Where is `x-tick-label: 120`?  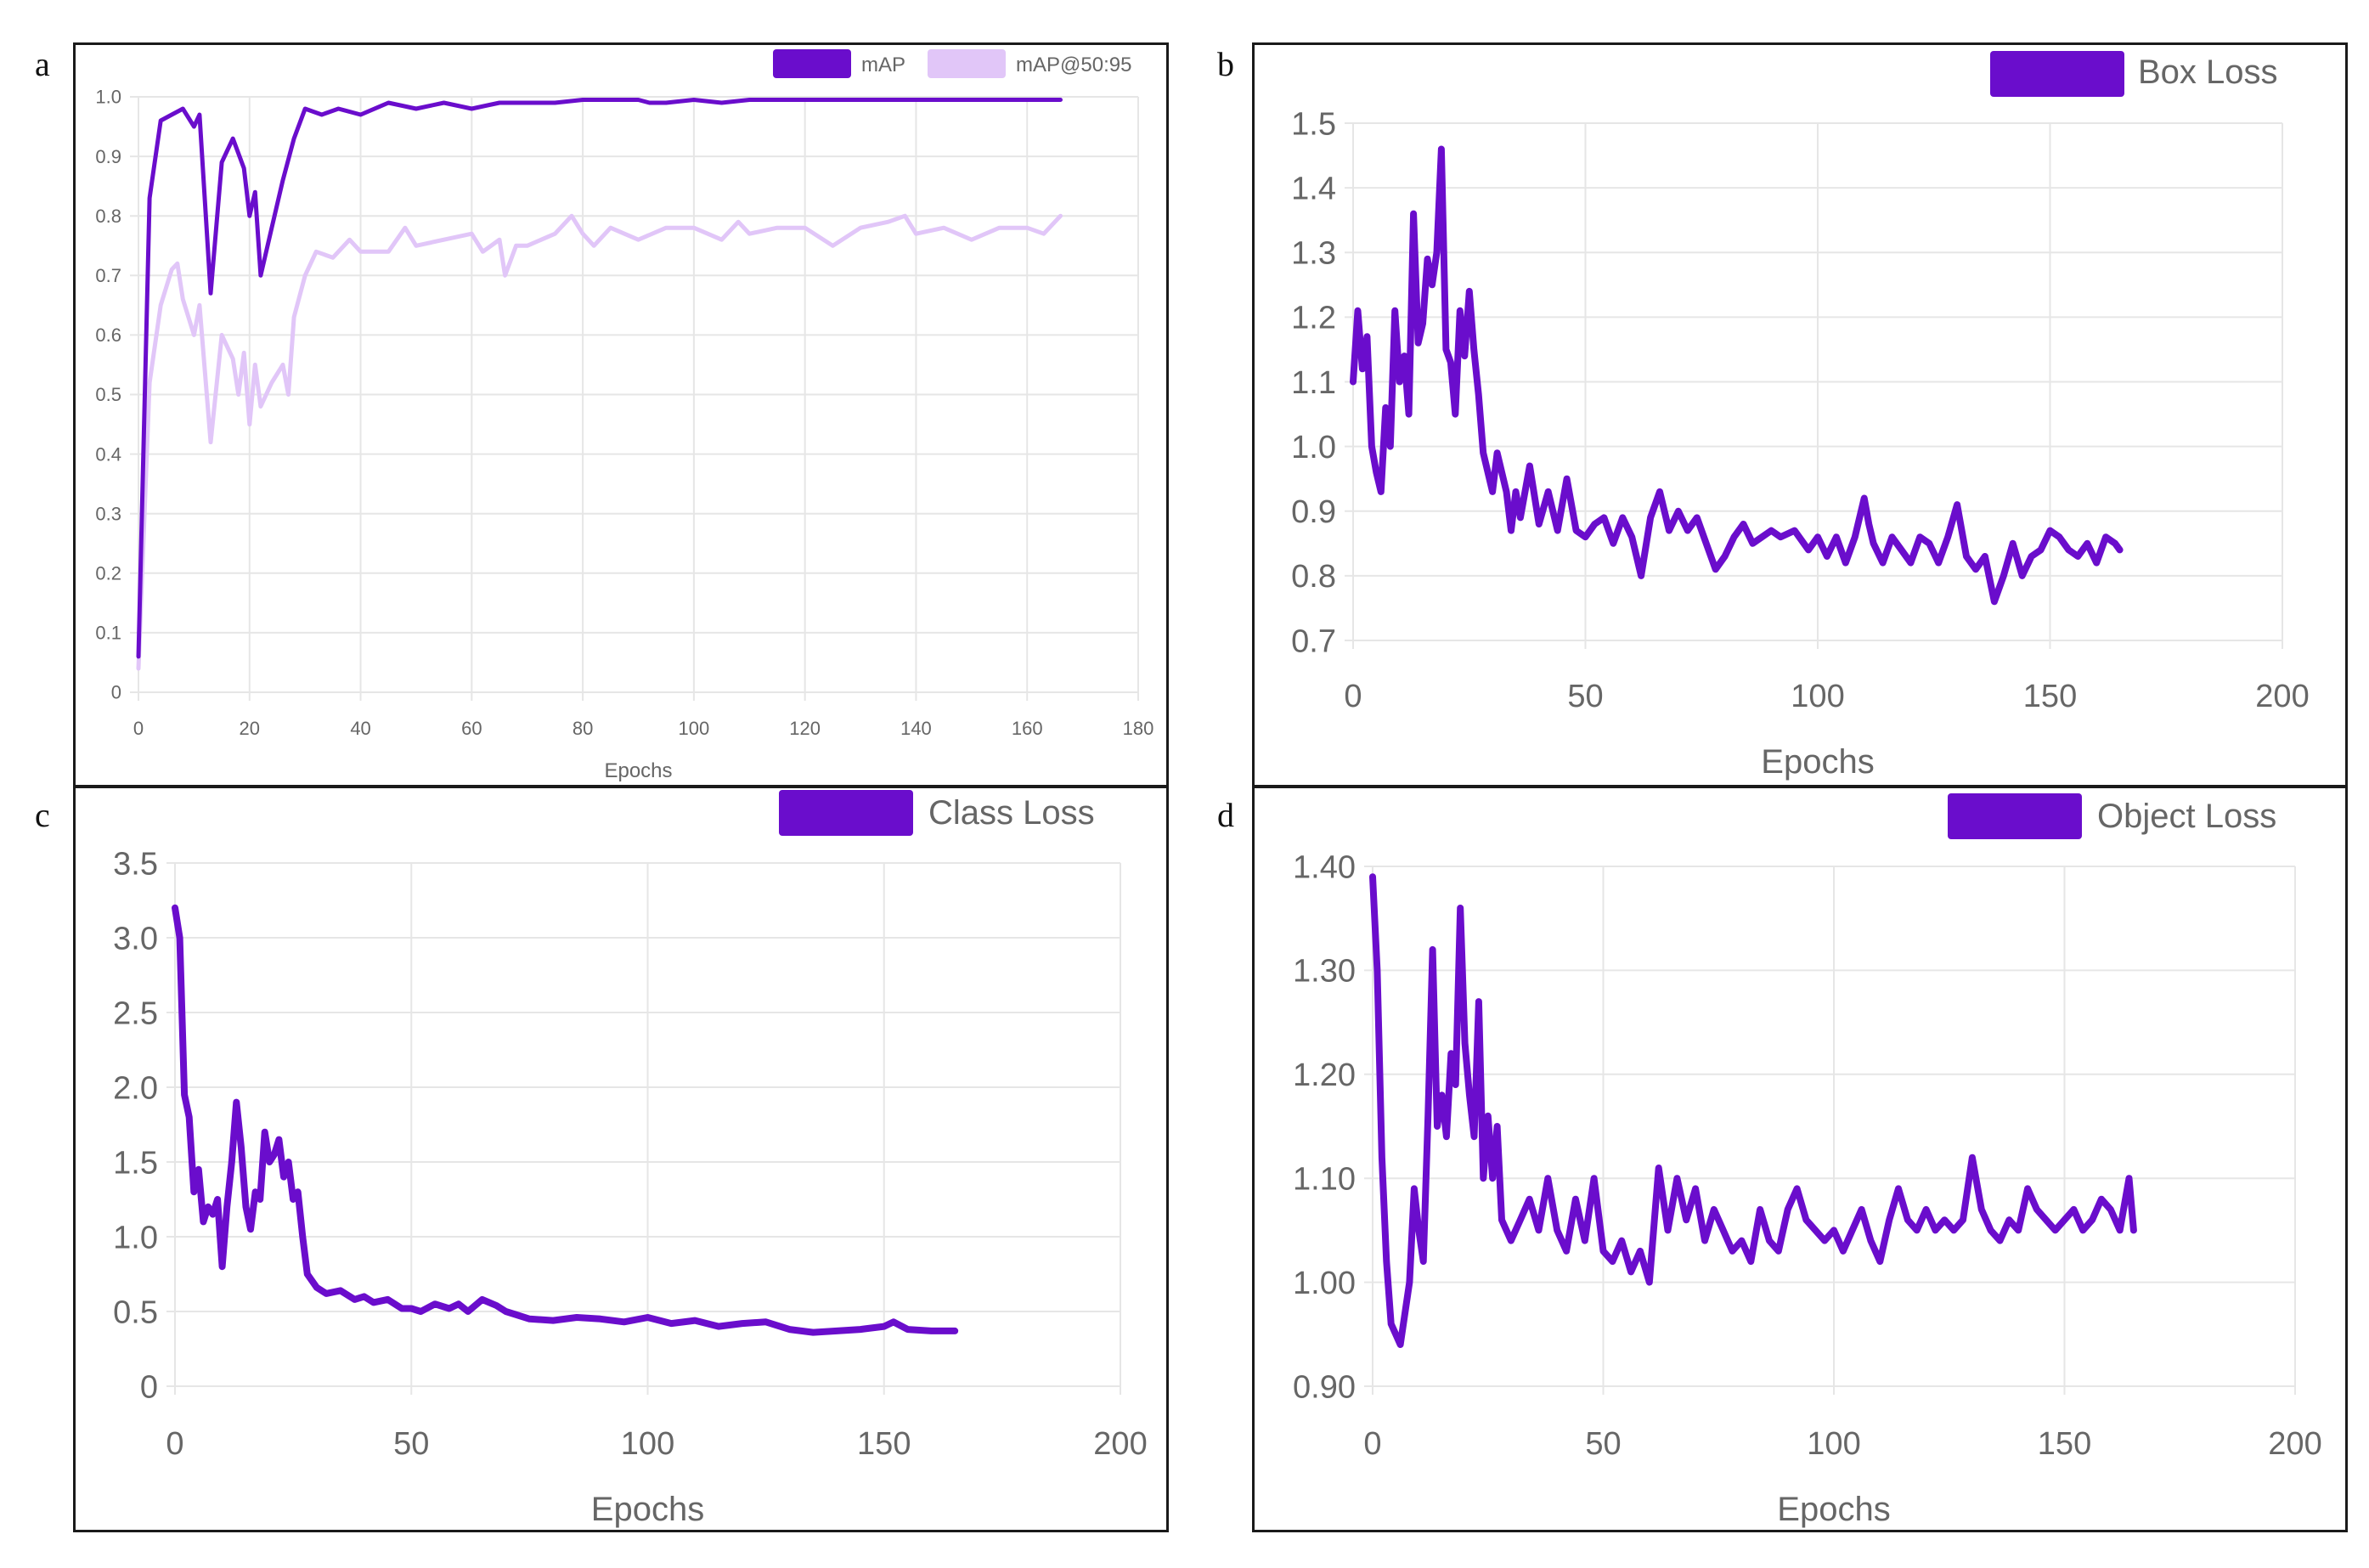
x-tick-label: 120 is located at coordinates (805, 728).